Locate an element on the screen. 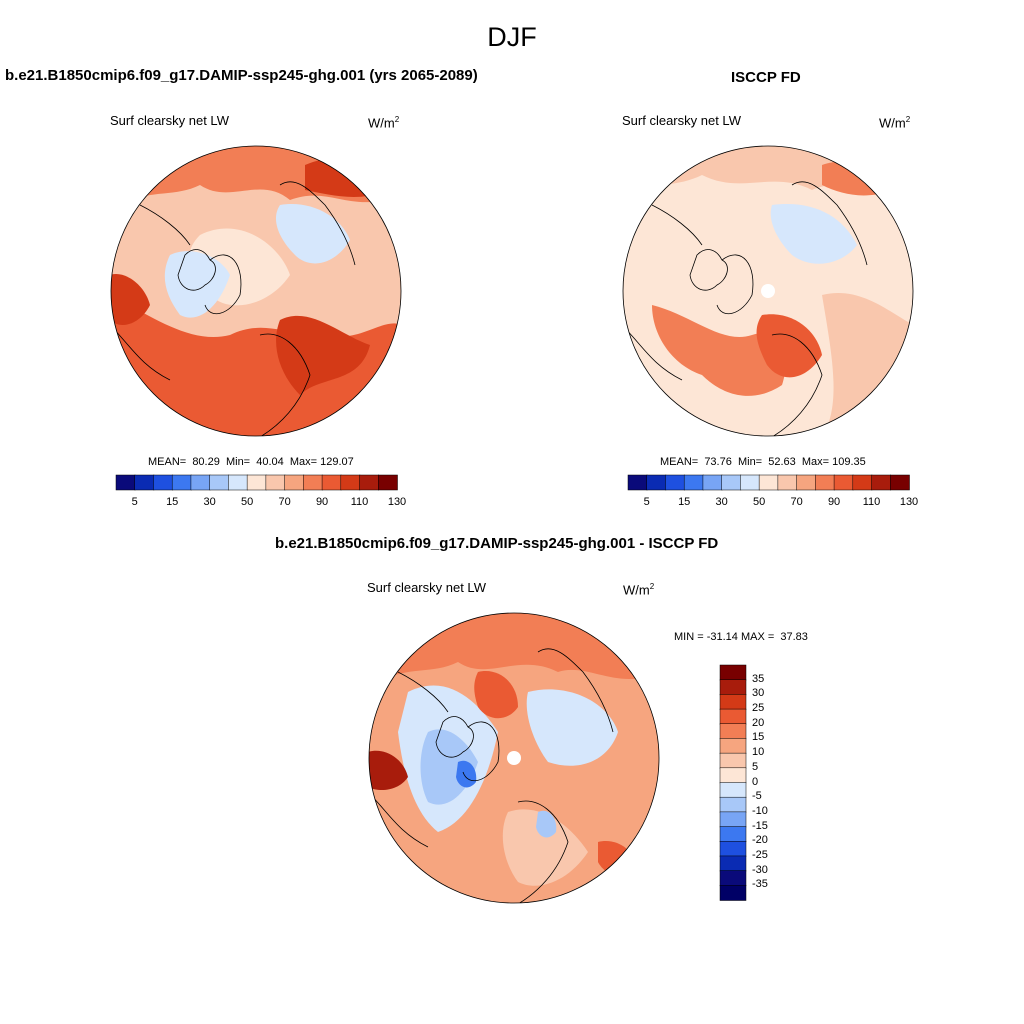 The width and height of the screenshot is (1024, 1024). panel-2-map is located at coordinates (768, 291).